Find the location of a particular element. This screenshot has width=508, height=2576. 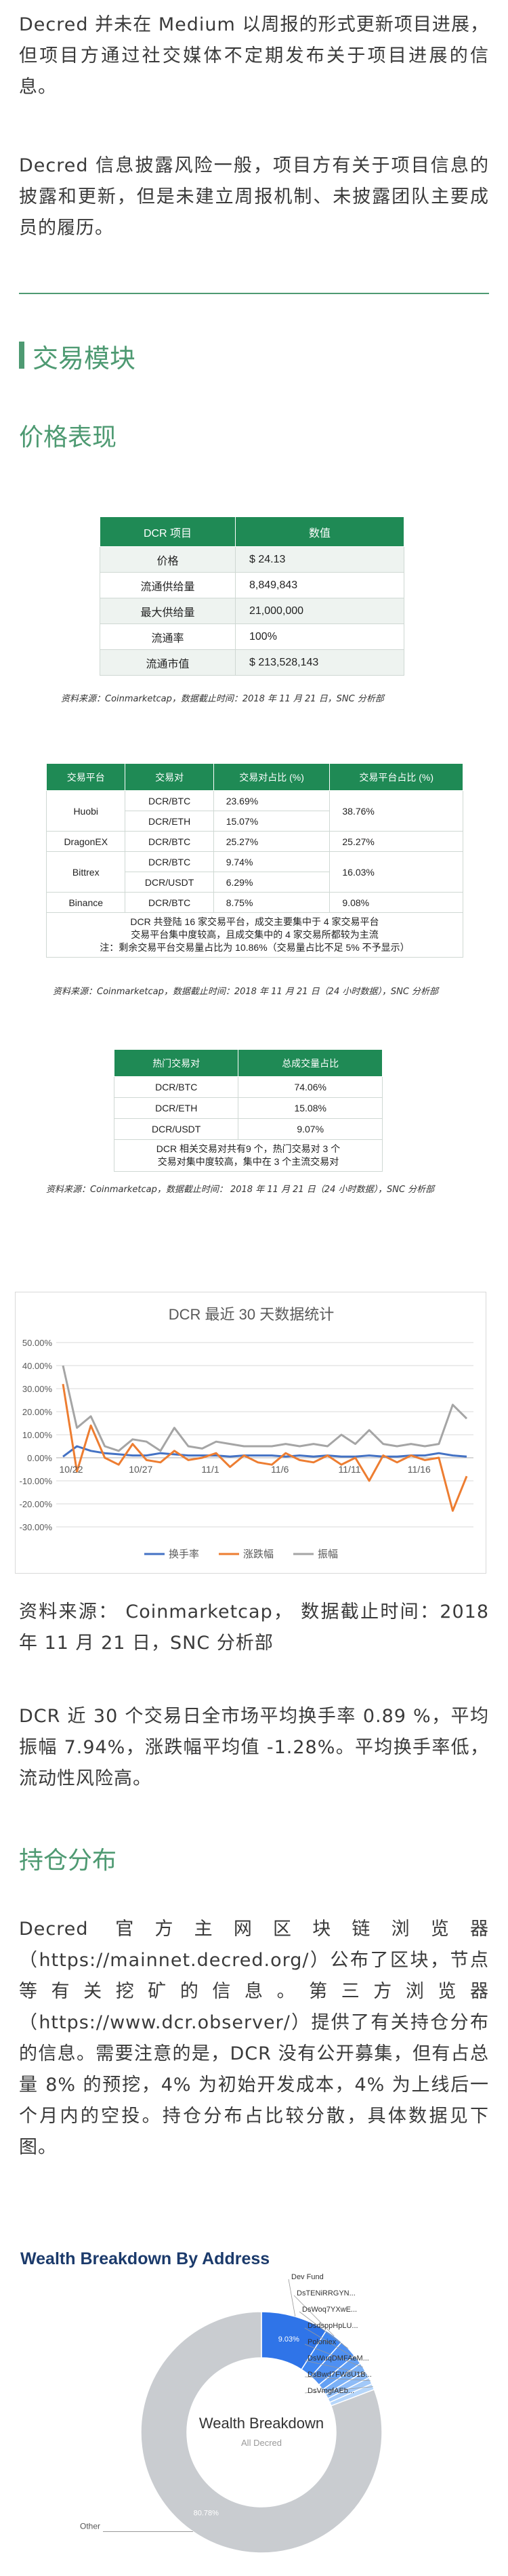

y-tick-label: 10.00% is located at coordinates (37, 1435).